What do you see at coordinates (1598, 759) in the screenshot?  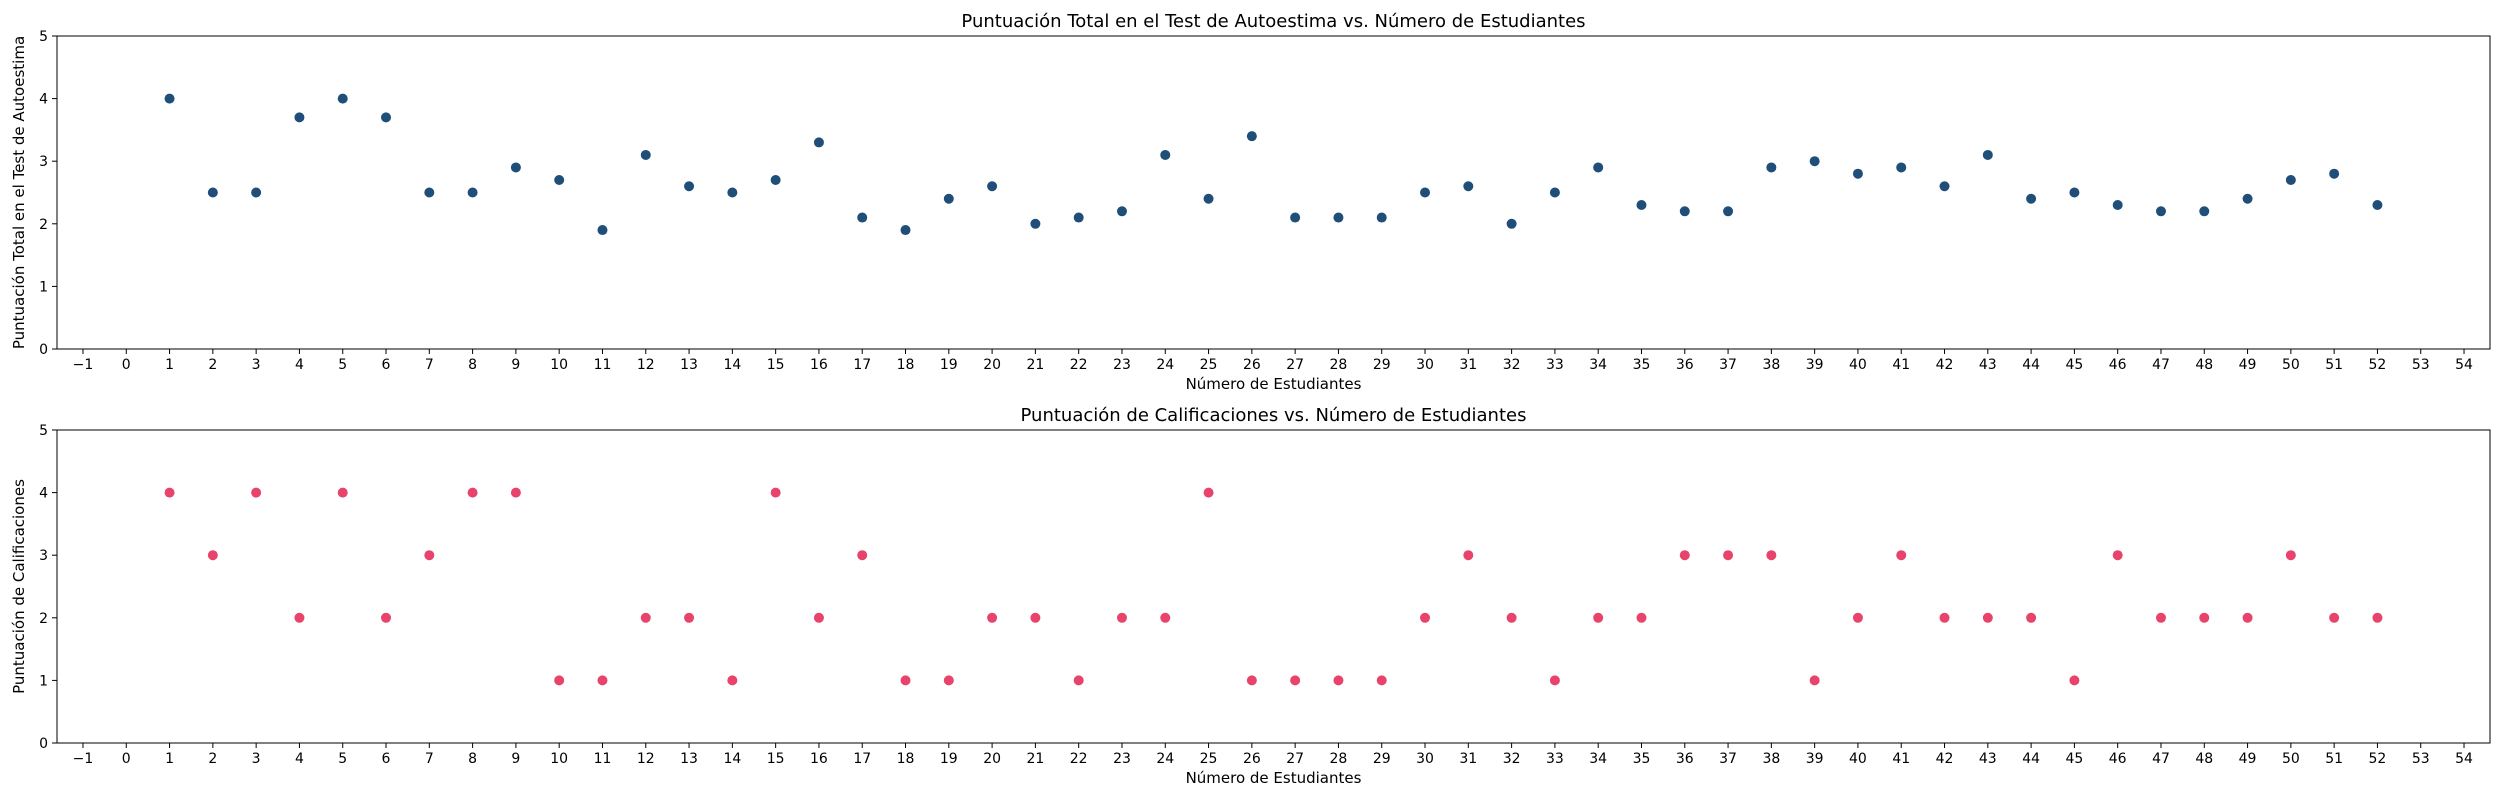 I see `x-tick-label: 34` at bounding box center [1598, 759].